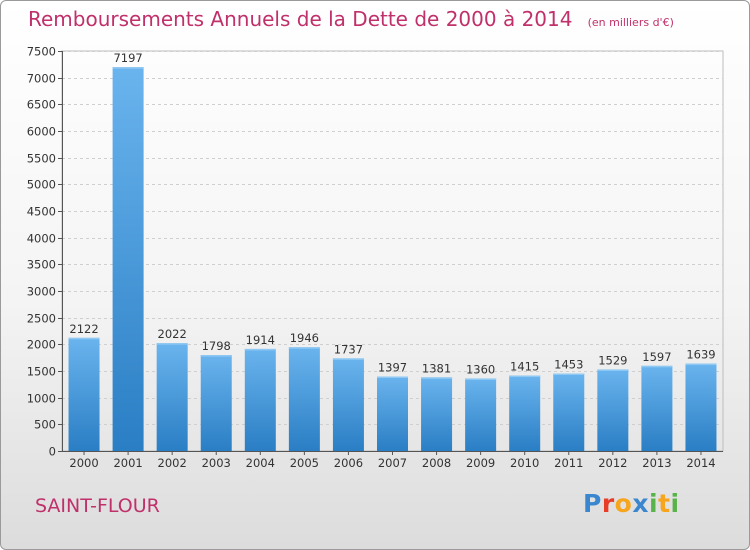 Image resolution: width=750 pixels, height=550 pixels. Describe the element at coordinates (304, 463) in the screenshot. I see `x-tick-label: 2005` at that location.